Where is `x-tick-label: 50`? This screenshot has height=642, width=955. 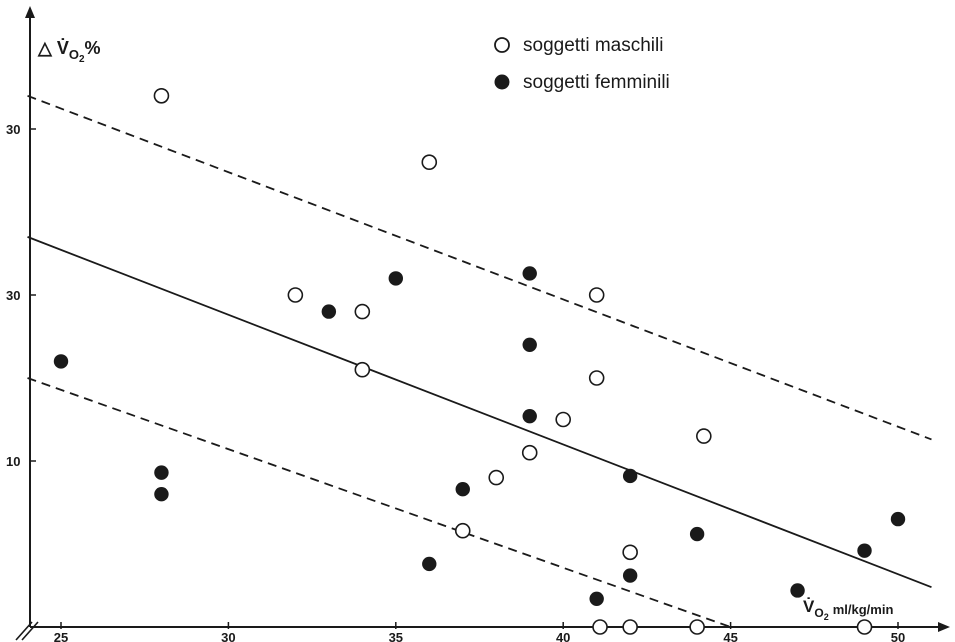
x-tick-label: 50 is located at coordinates (898, 636).